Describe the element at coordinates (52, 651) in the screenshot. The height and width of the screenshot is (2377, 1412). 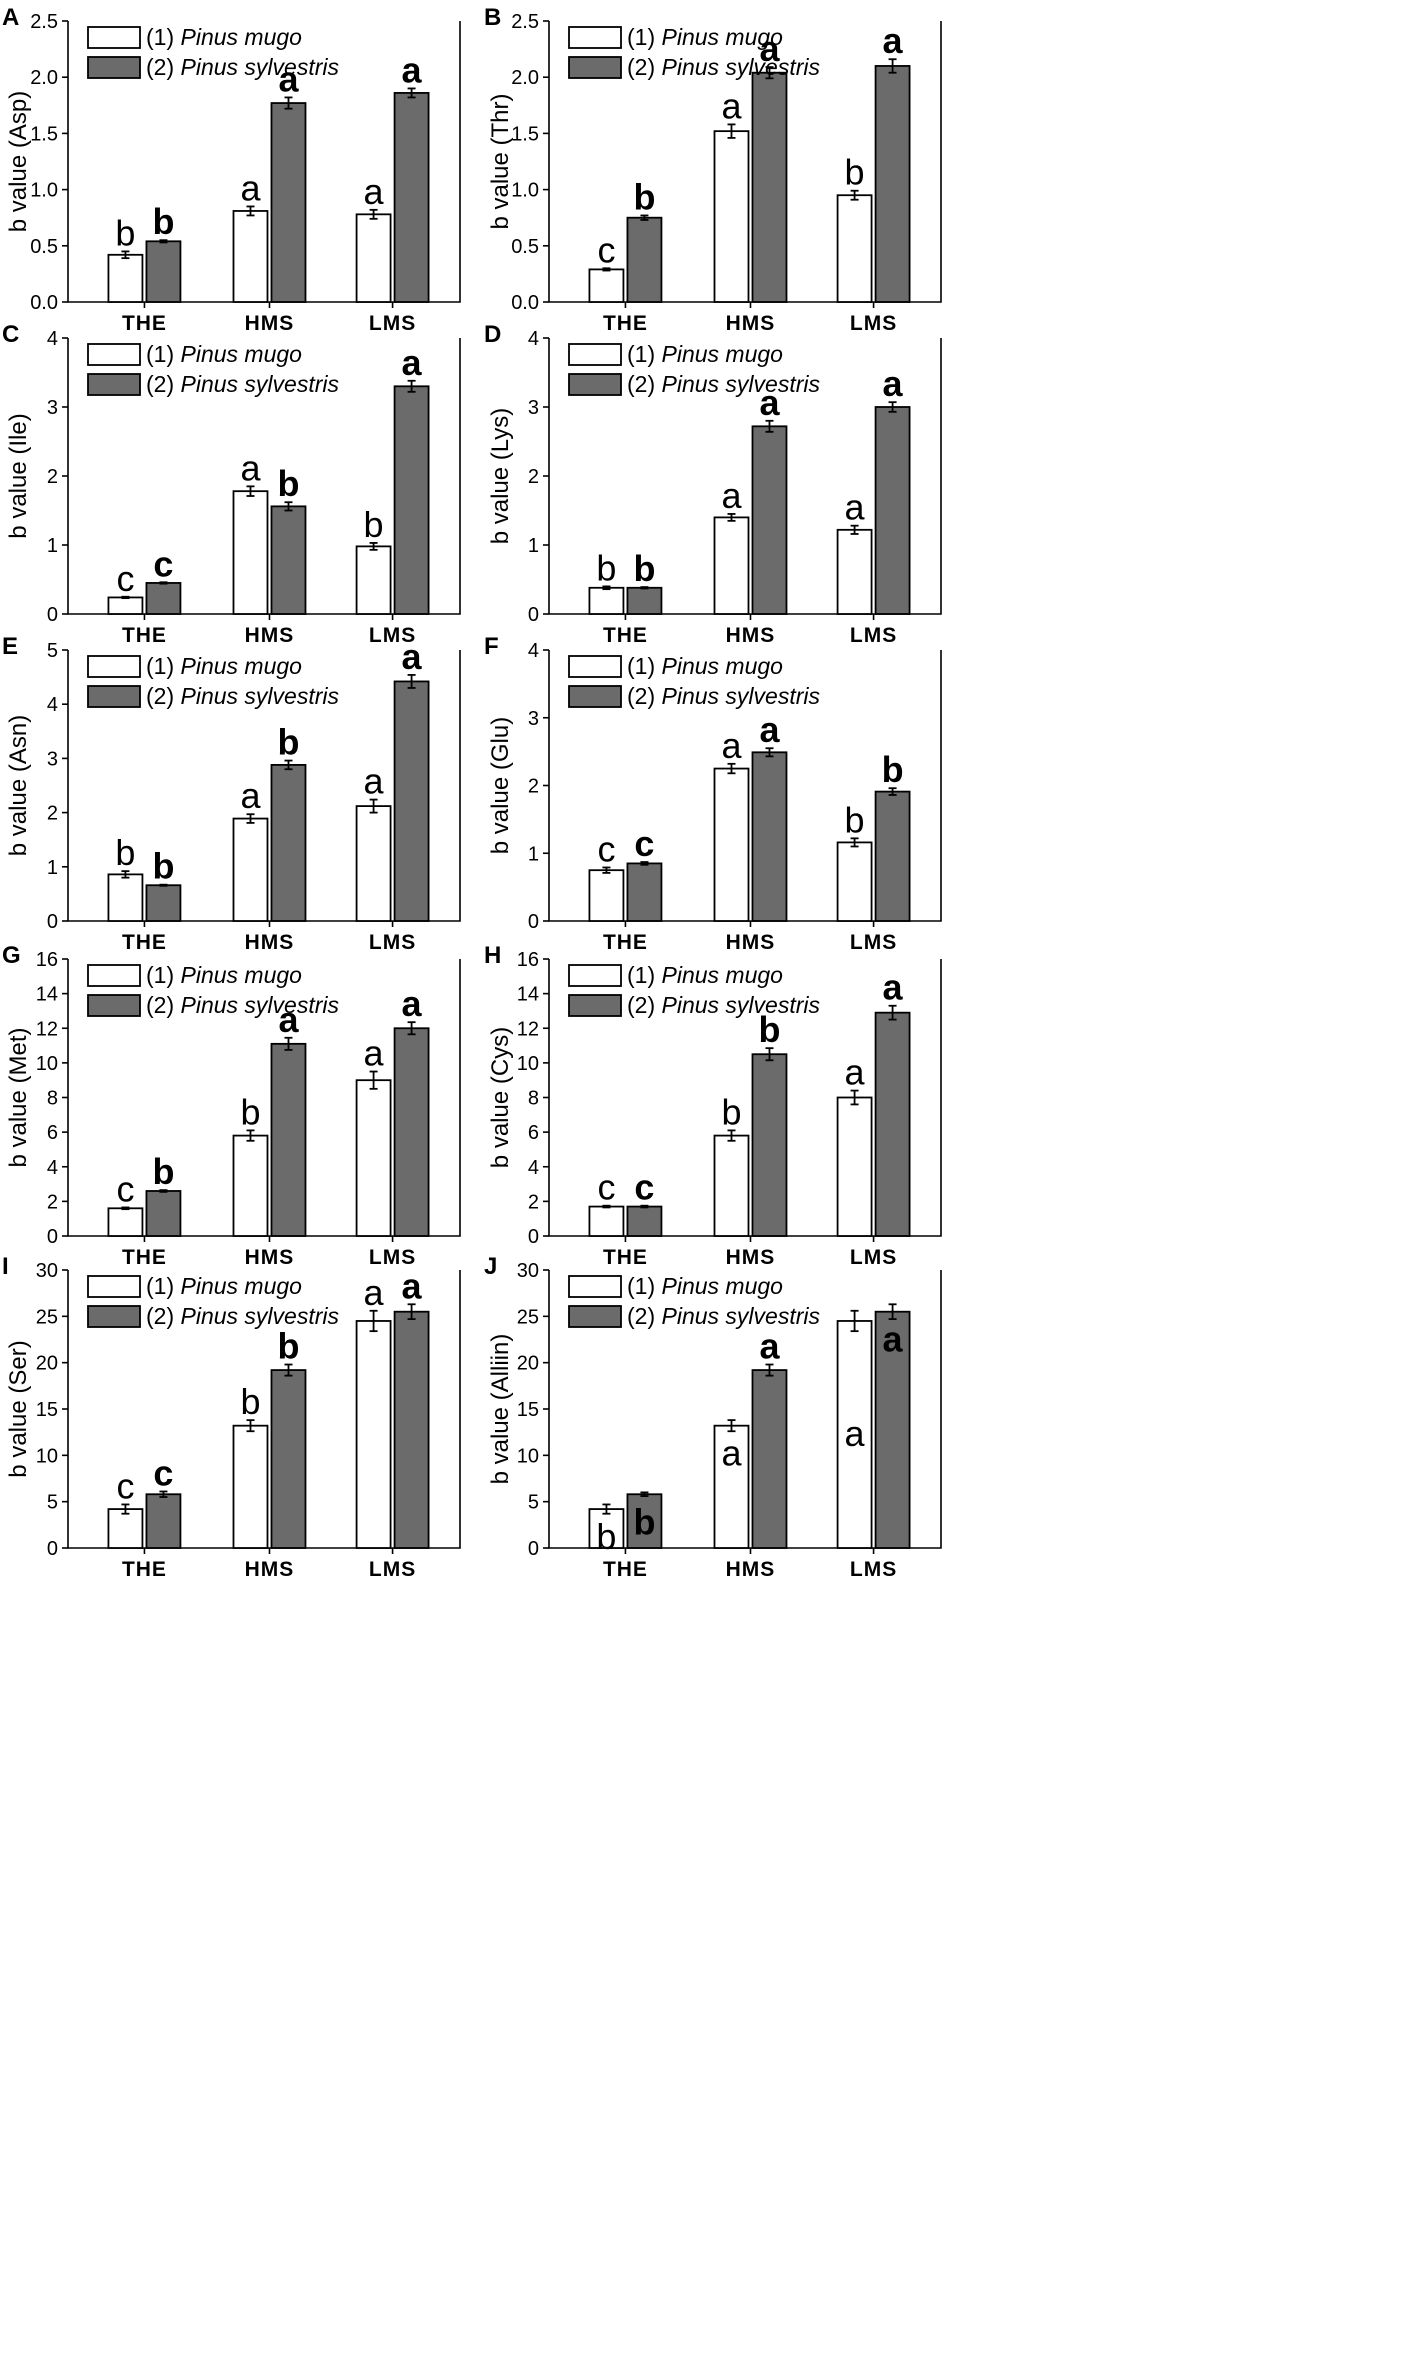
I see `y-tick-label: 5` at that location.